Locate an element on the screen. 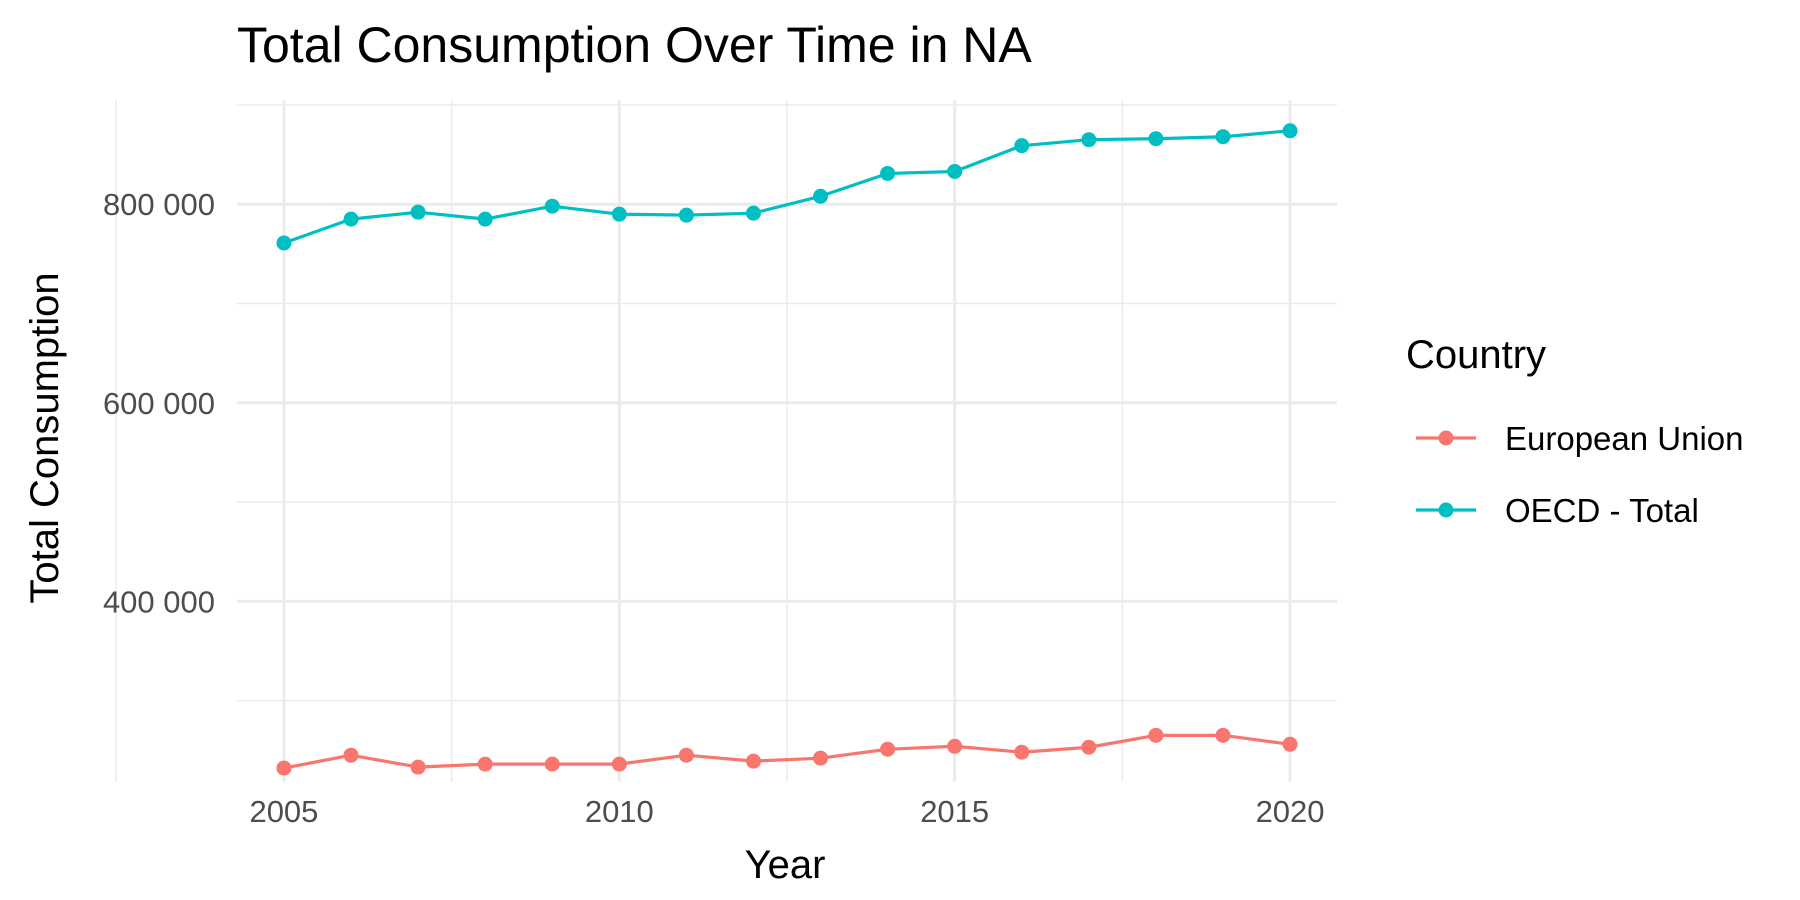 Image resolution: width=1800 pixels, height=900 pixels. y-tick-label: 800 000 is located at coordinates (159, 204).